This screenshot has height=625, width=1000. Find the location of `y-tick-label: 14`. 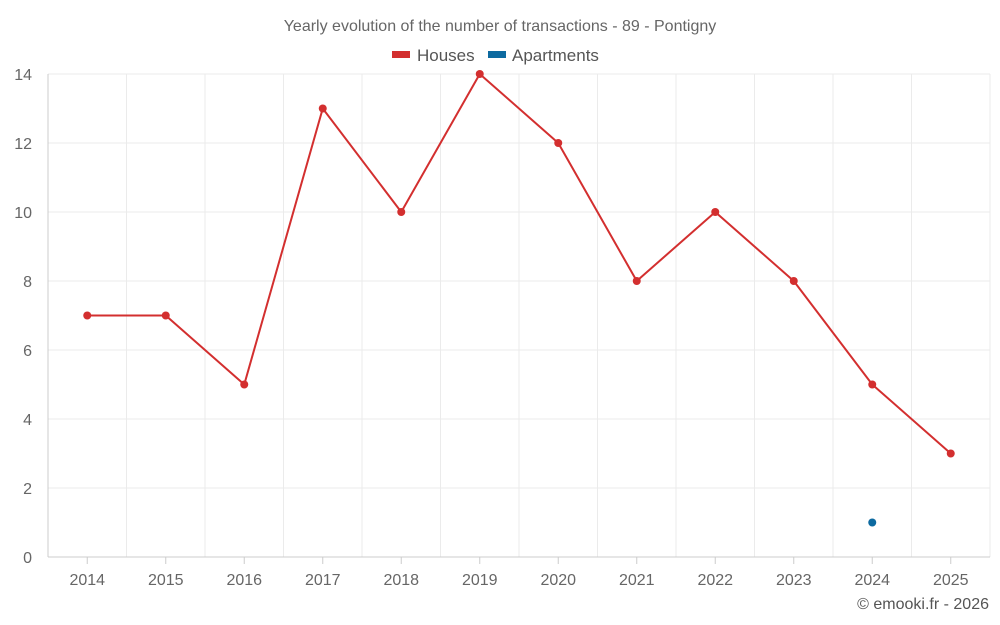

y-tick-label: 14 is located at coordinates (23, 75).